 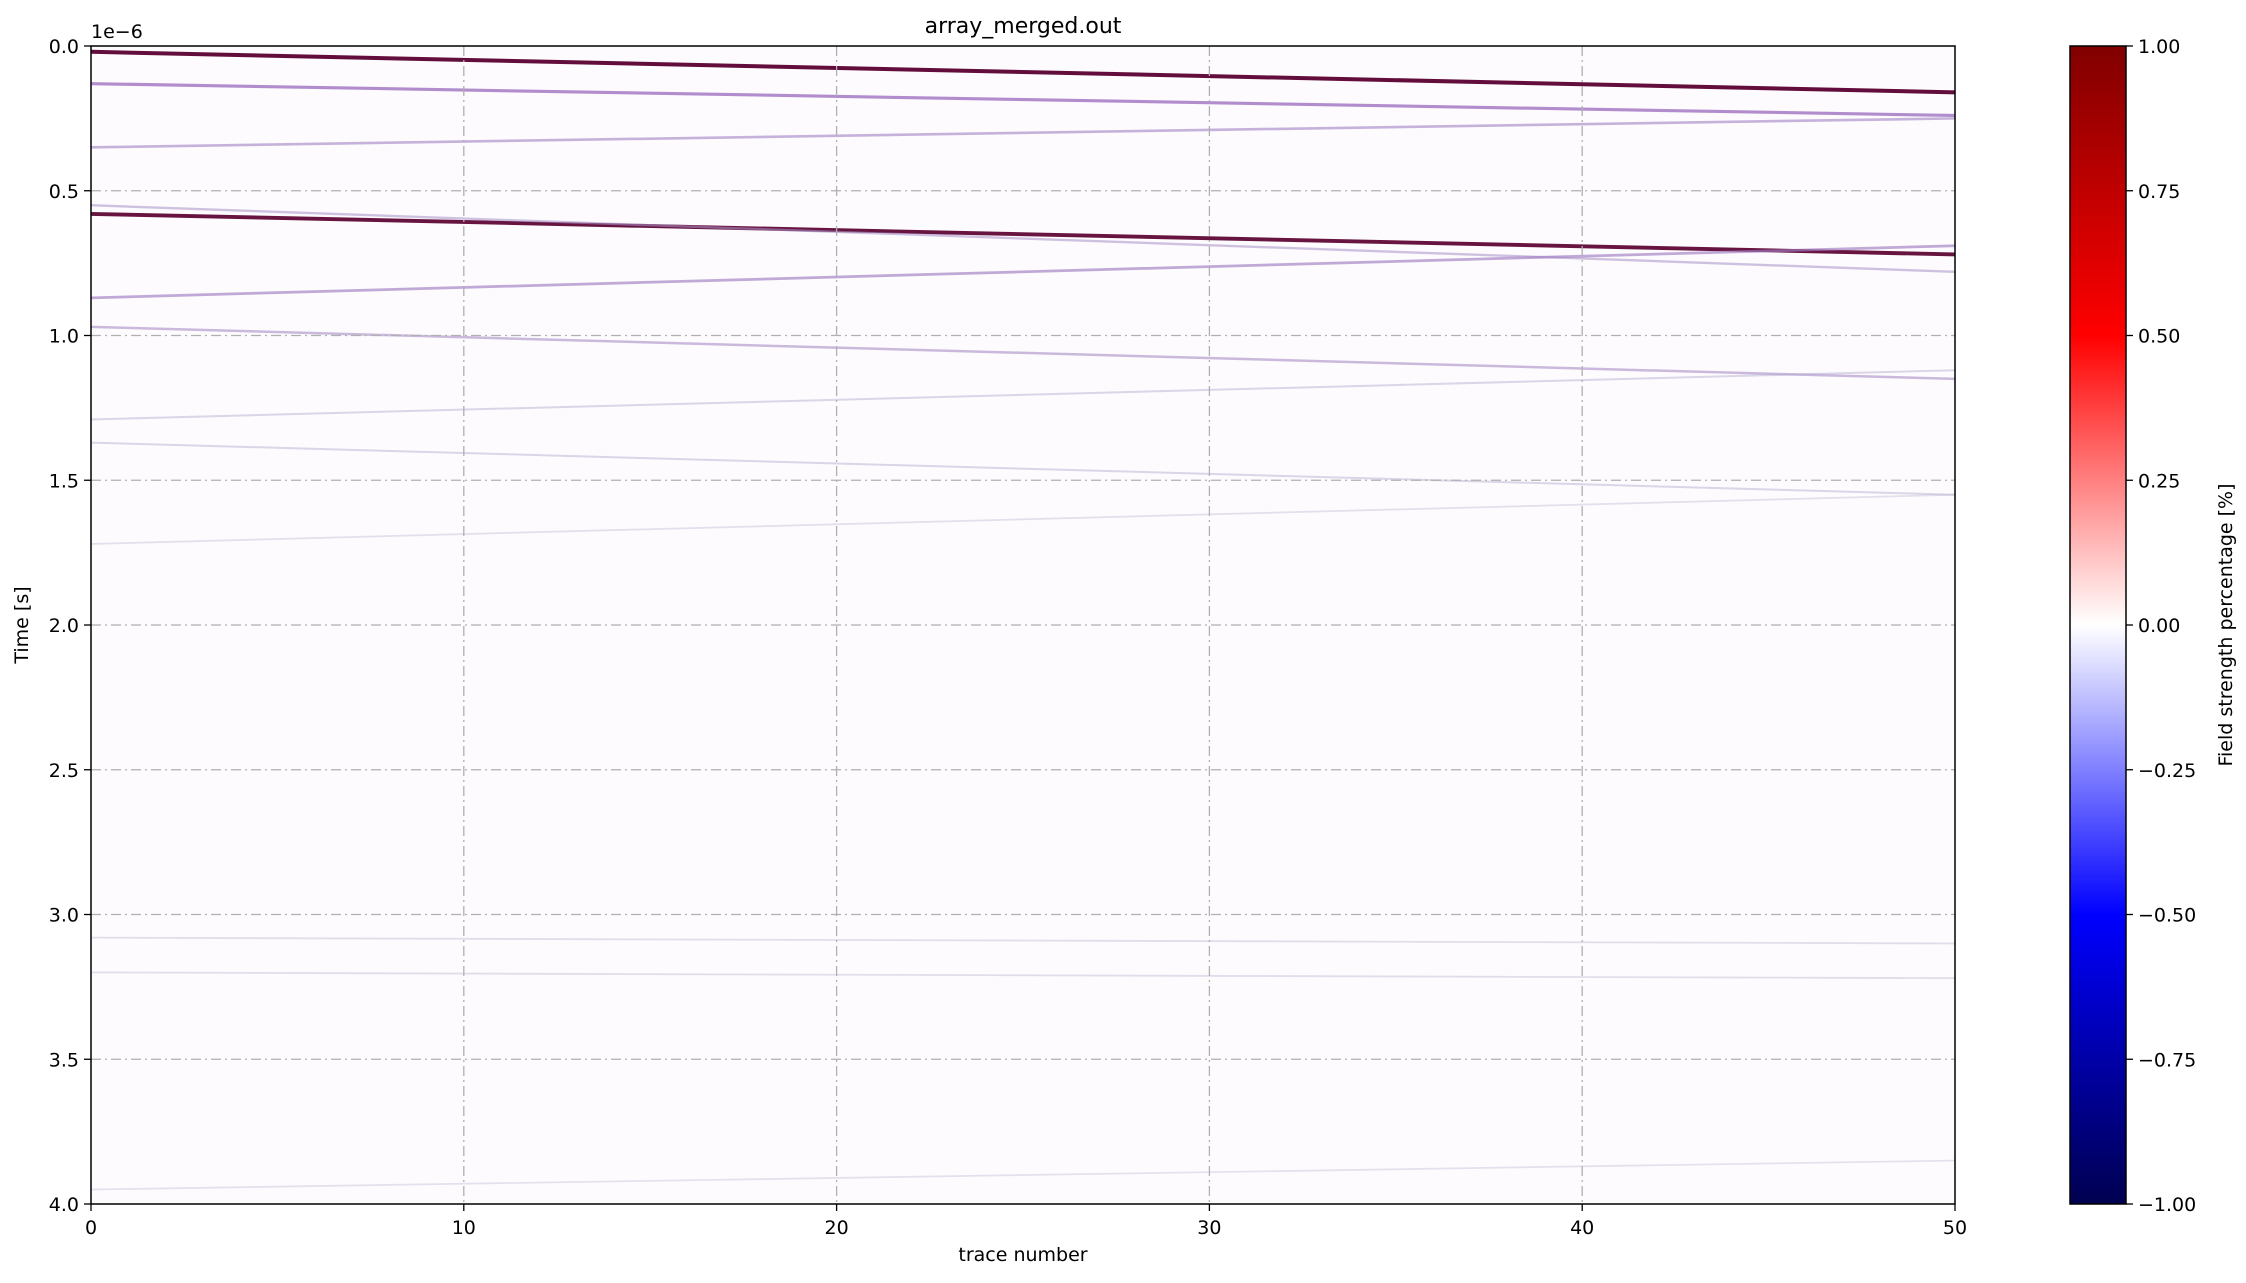 I want to click on colorbar-tick-label: −1.00, so click(x=2167, y=1205).